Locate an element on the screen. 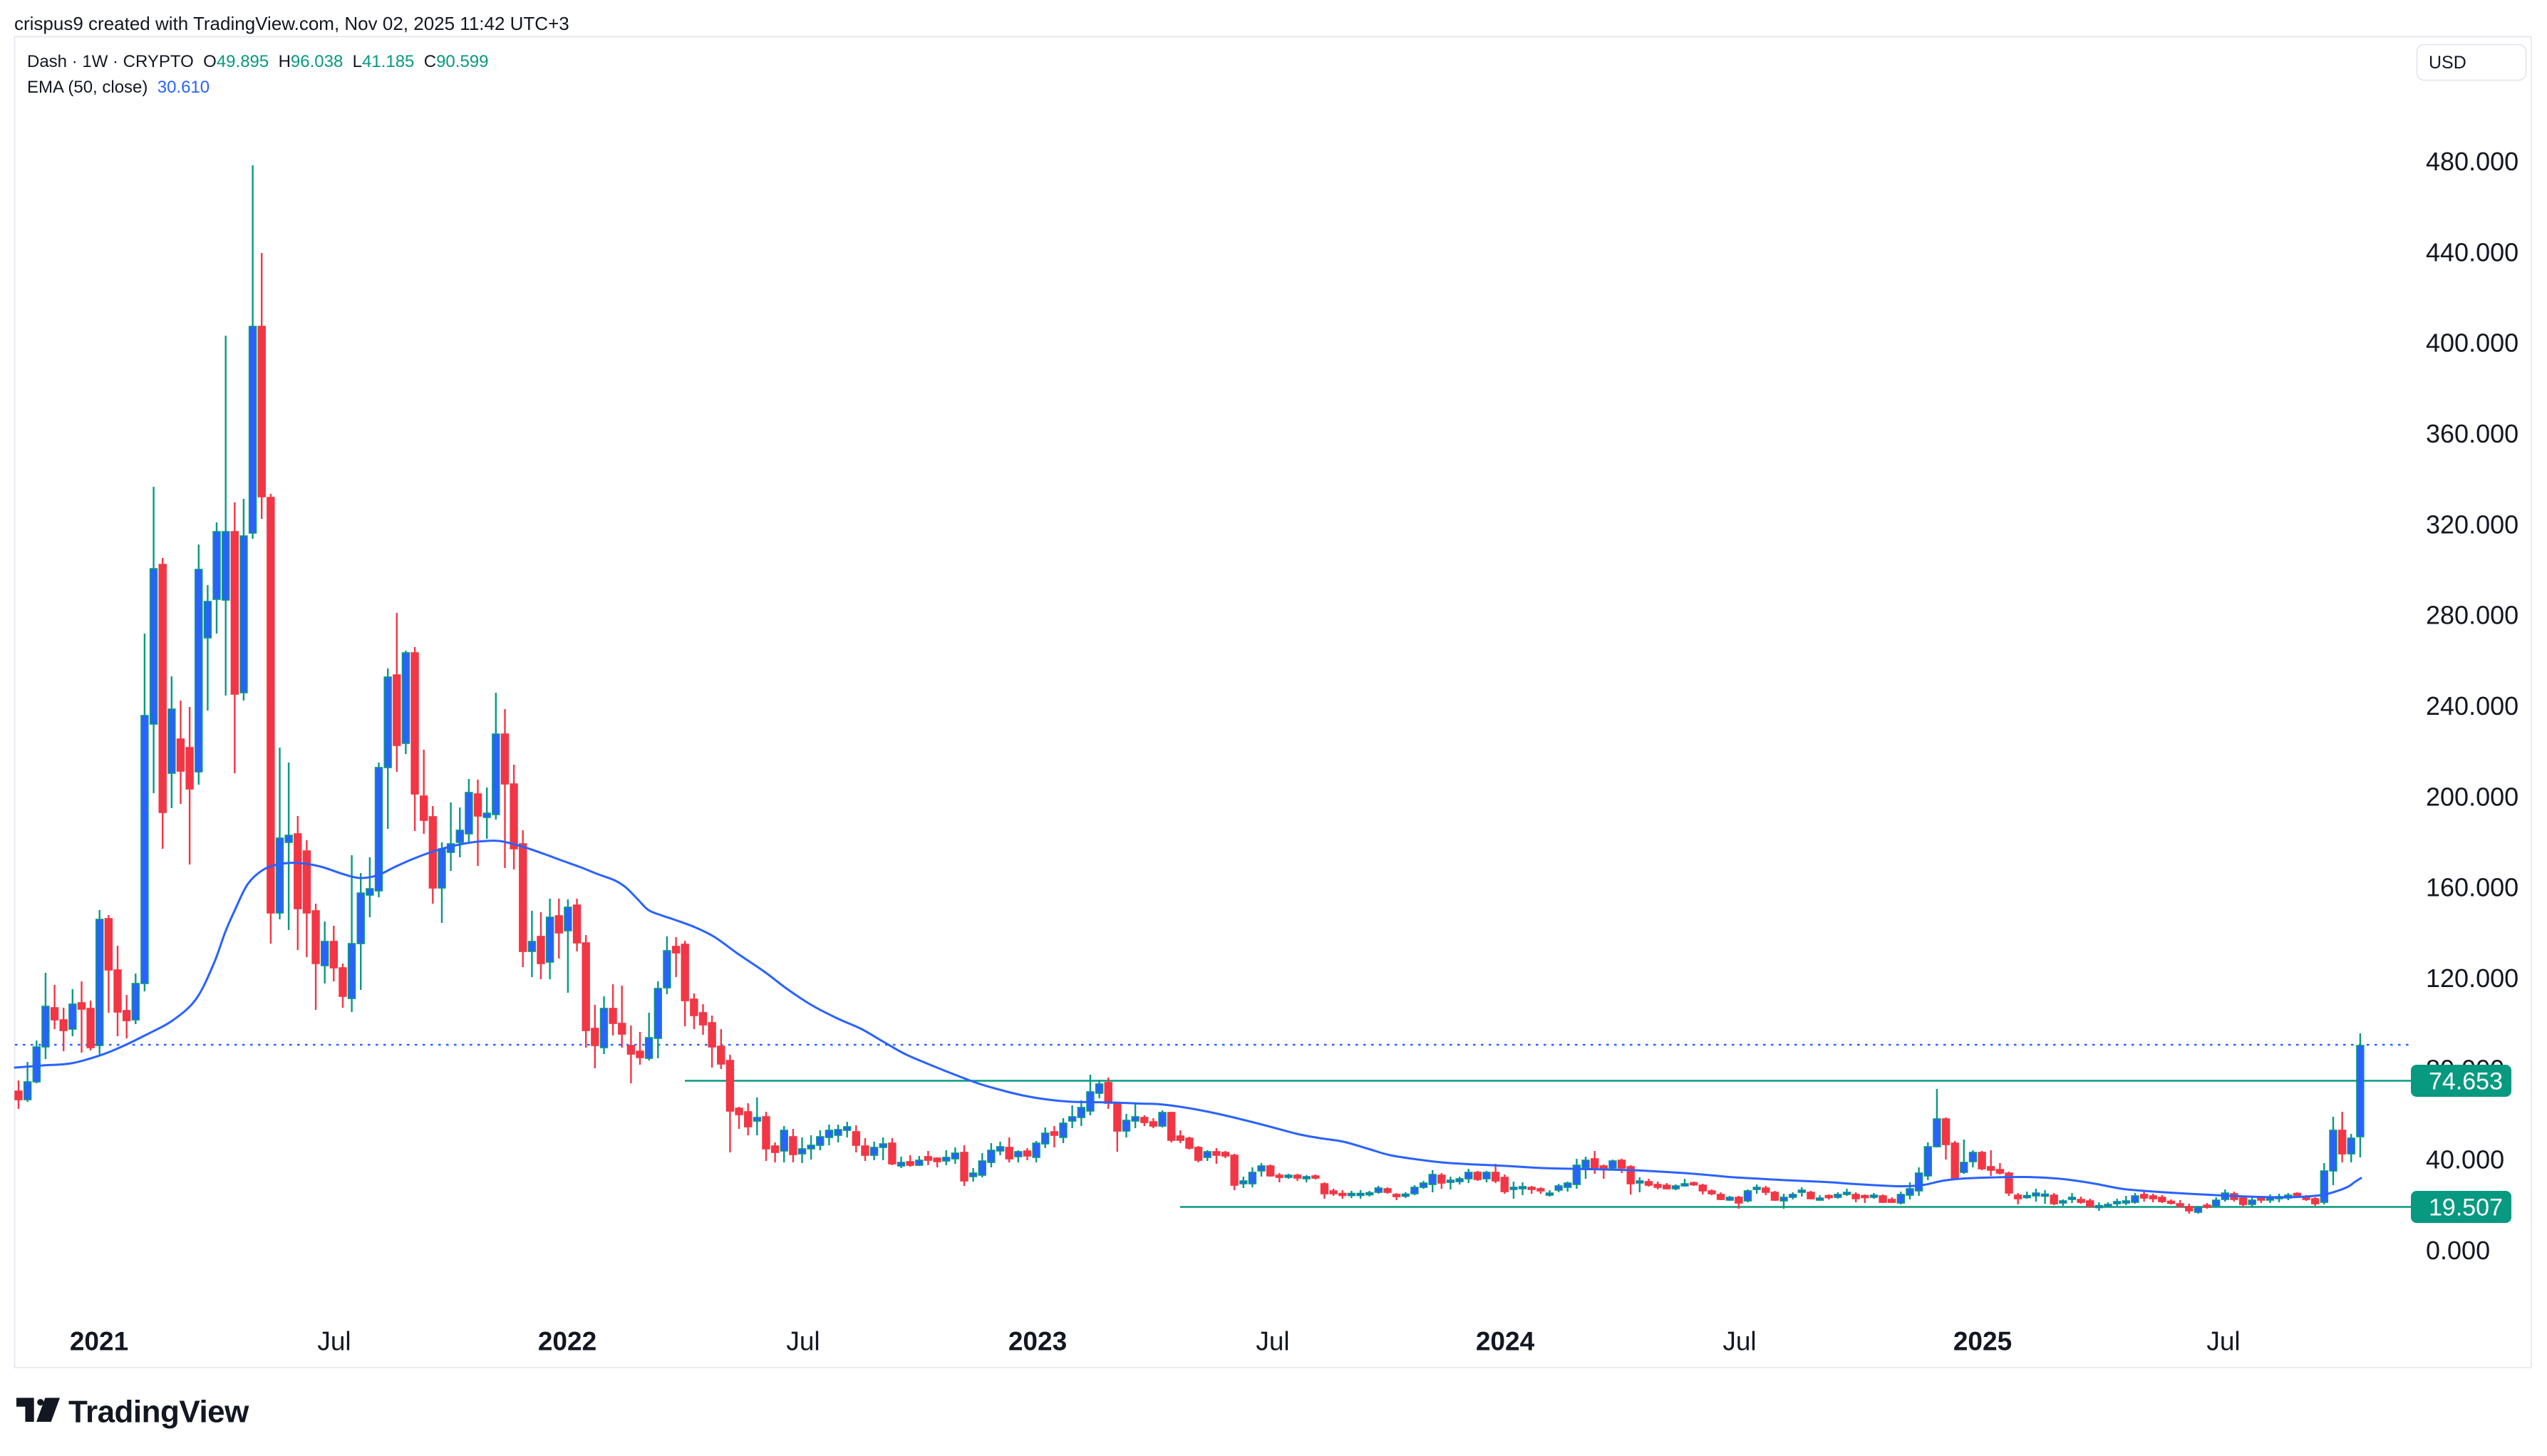  svg-text: 19.507 is located at coordinates (2466, 1208).